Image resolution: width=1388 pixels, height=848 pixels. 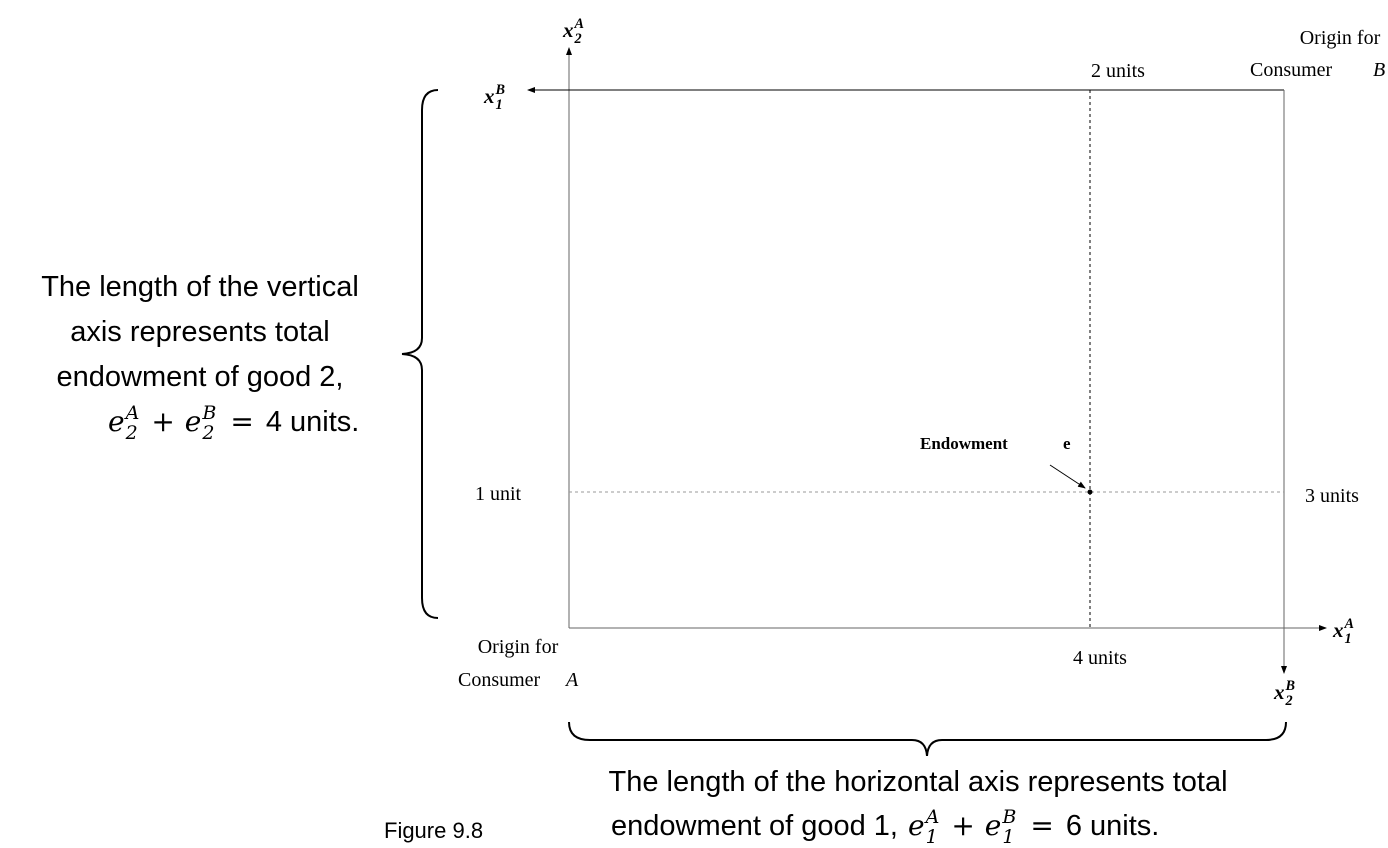 I want to click on endowment-word: Endowment, so click(x=964, y=443).